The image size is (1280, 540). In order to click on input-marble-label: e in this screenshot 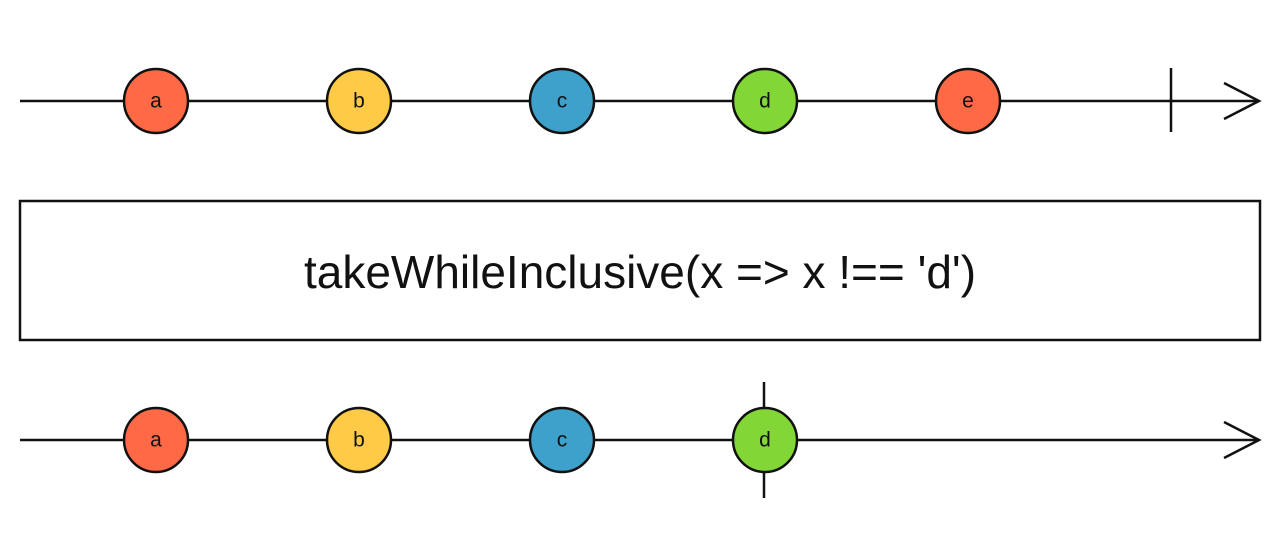, I will do `click(968, 101)`.